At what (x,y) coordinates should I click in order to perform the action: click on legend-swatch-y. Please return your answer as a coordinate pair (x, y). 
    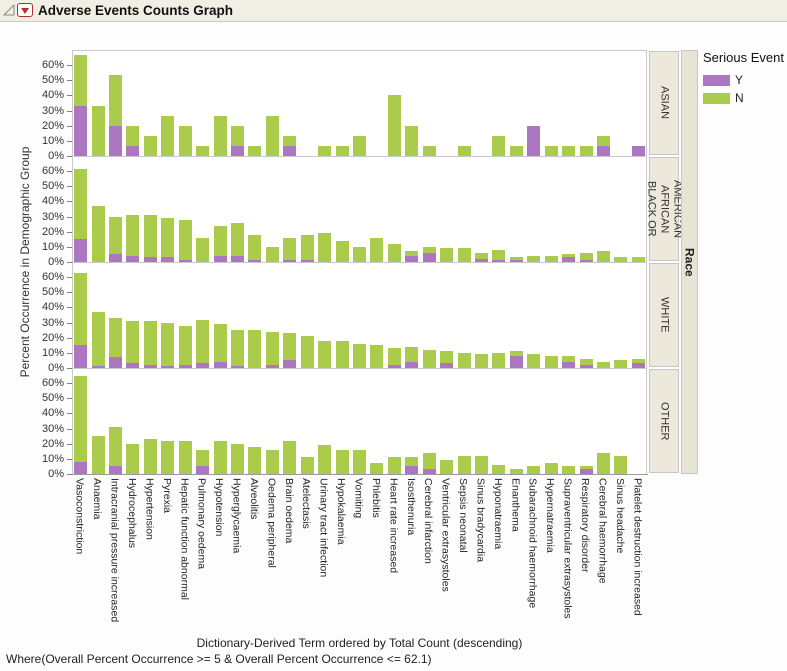
    Looking at the image, I should click on (716, 80).